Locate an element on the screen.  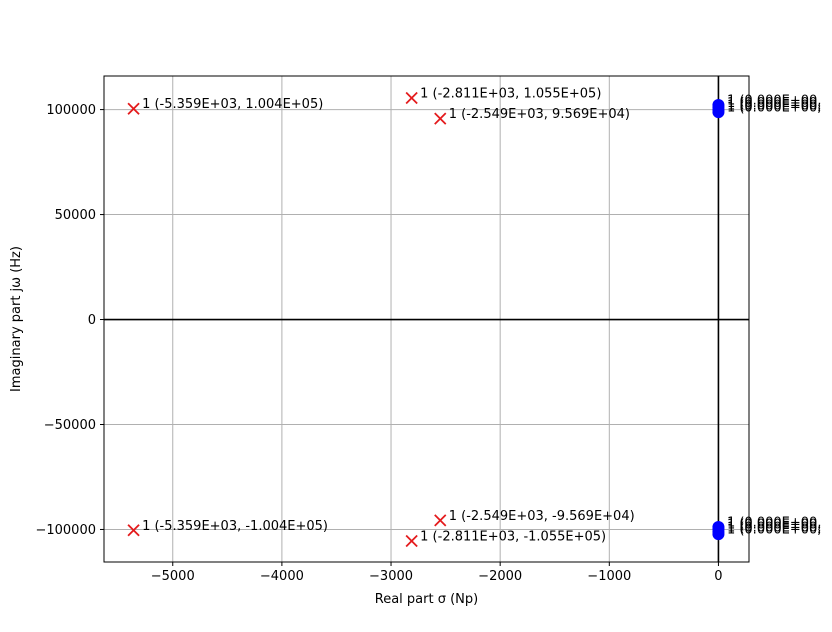
x-tick-label: −3000 is located at coordinates (391, 576).